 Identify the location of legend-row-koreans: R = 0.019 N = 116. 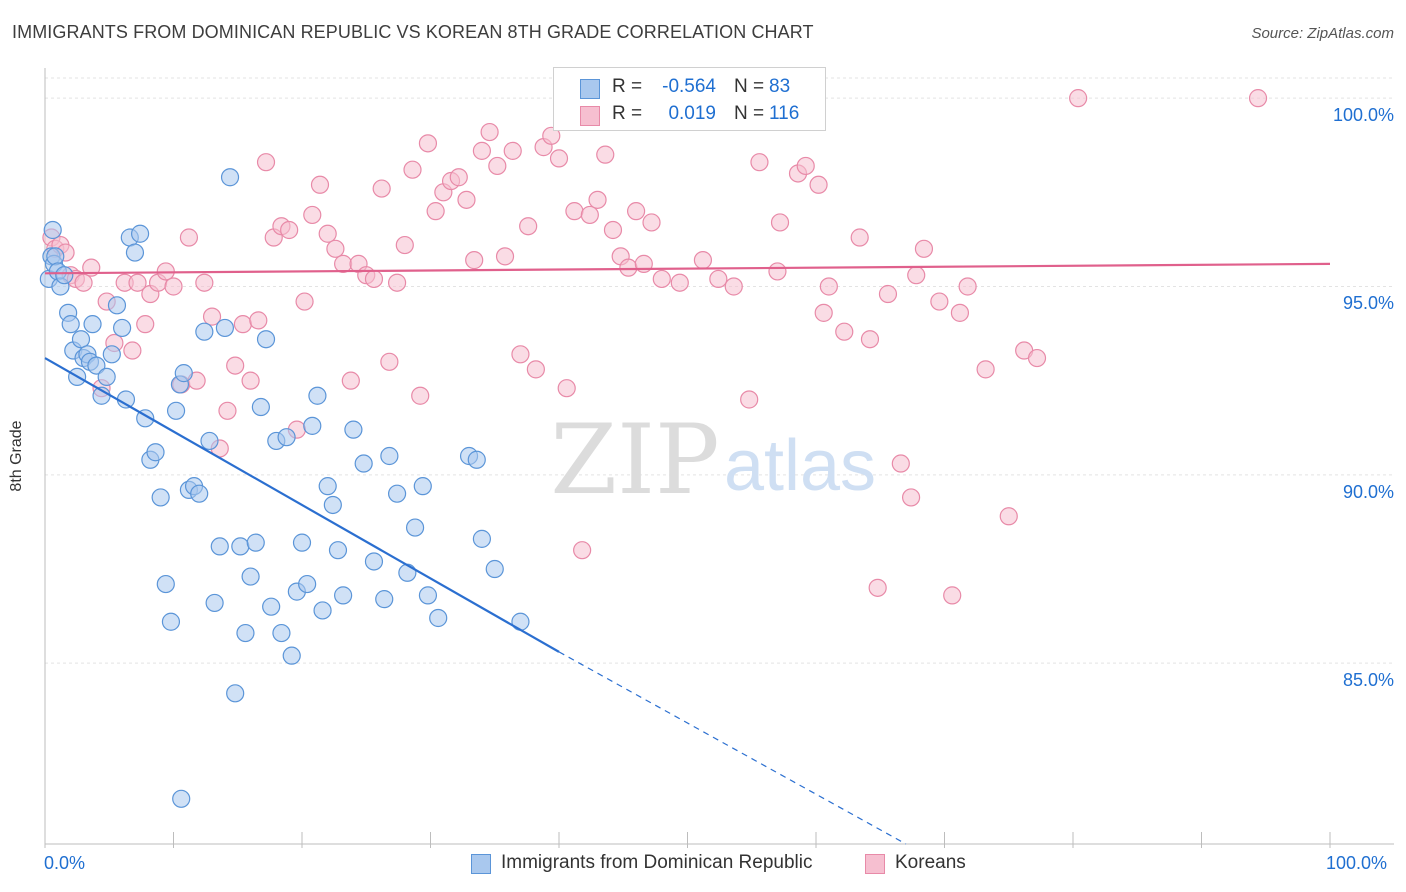
(689, 115).